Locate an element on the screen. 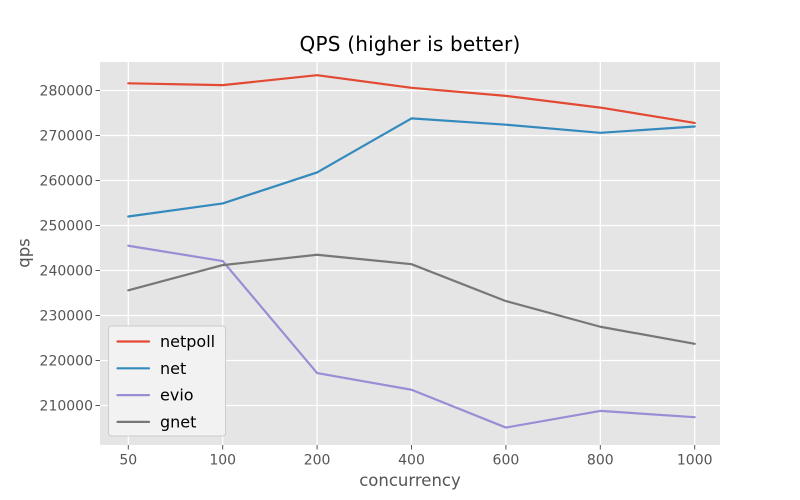 This screenshot has height=500, width=800. y-tick-label: 220000 is located at coordinates (66, 361).